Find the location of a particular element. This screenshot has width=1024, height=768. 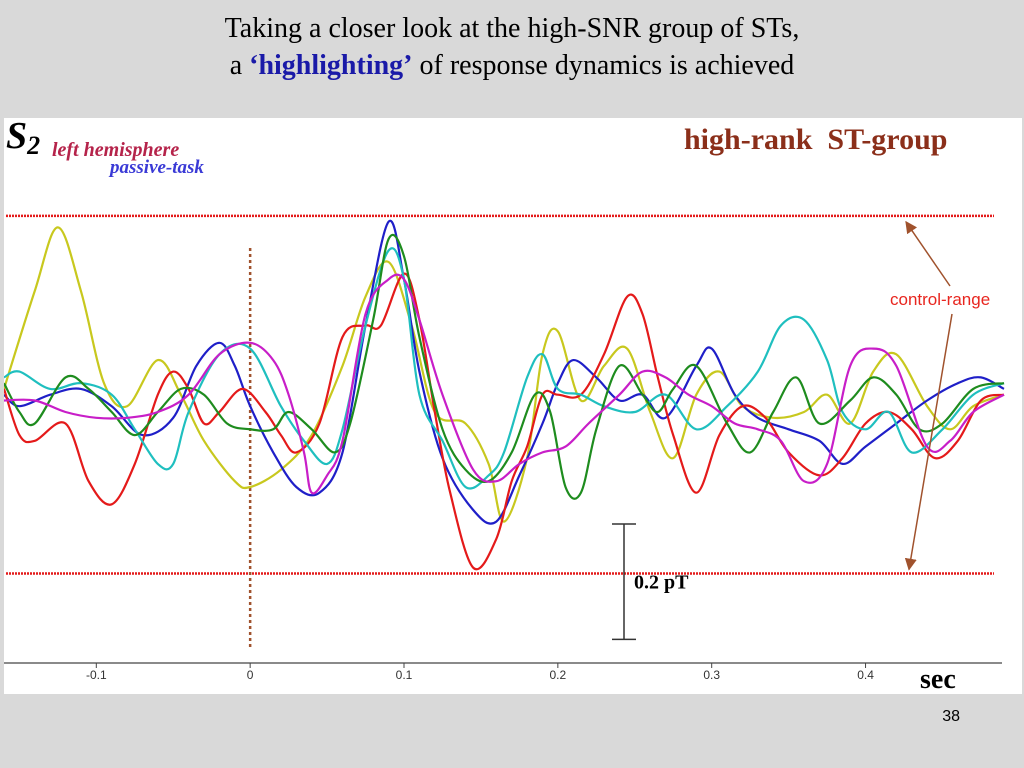

plot-label: S2 is located at coordinates (23, 139).